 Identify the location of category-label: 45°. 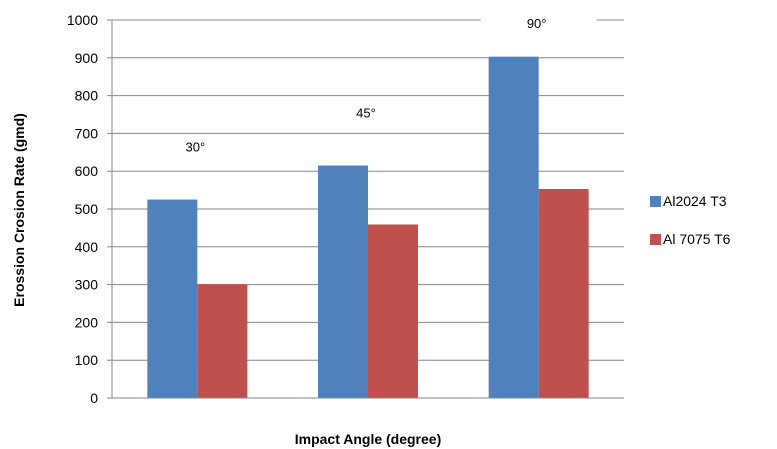
(366, 113).